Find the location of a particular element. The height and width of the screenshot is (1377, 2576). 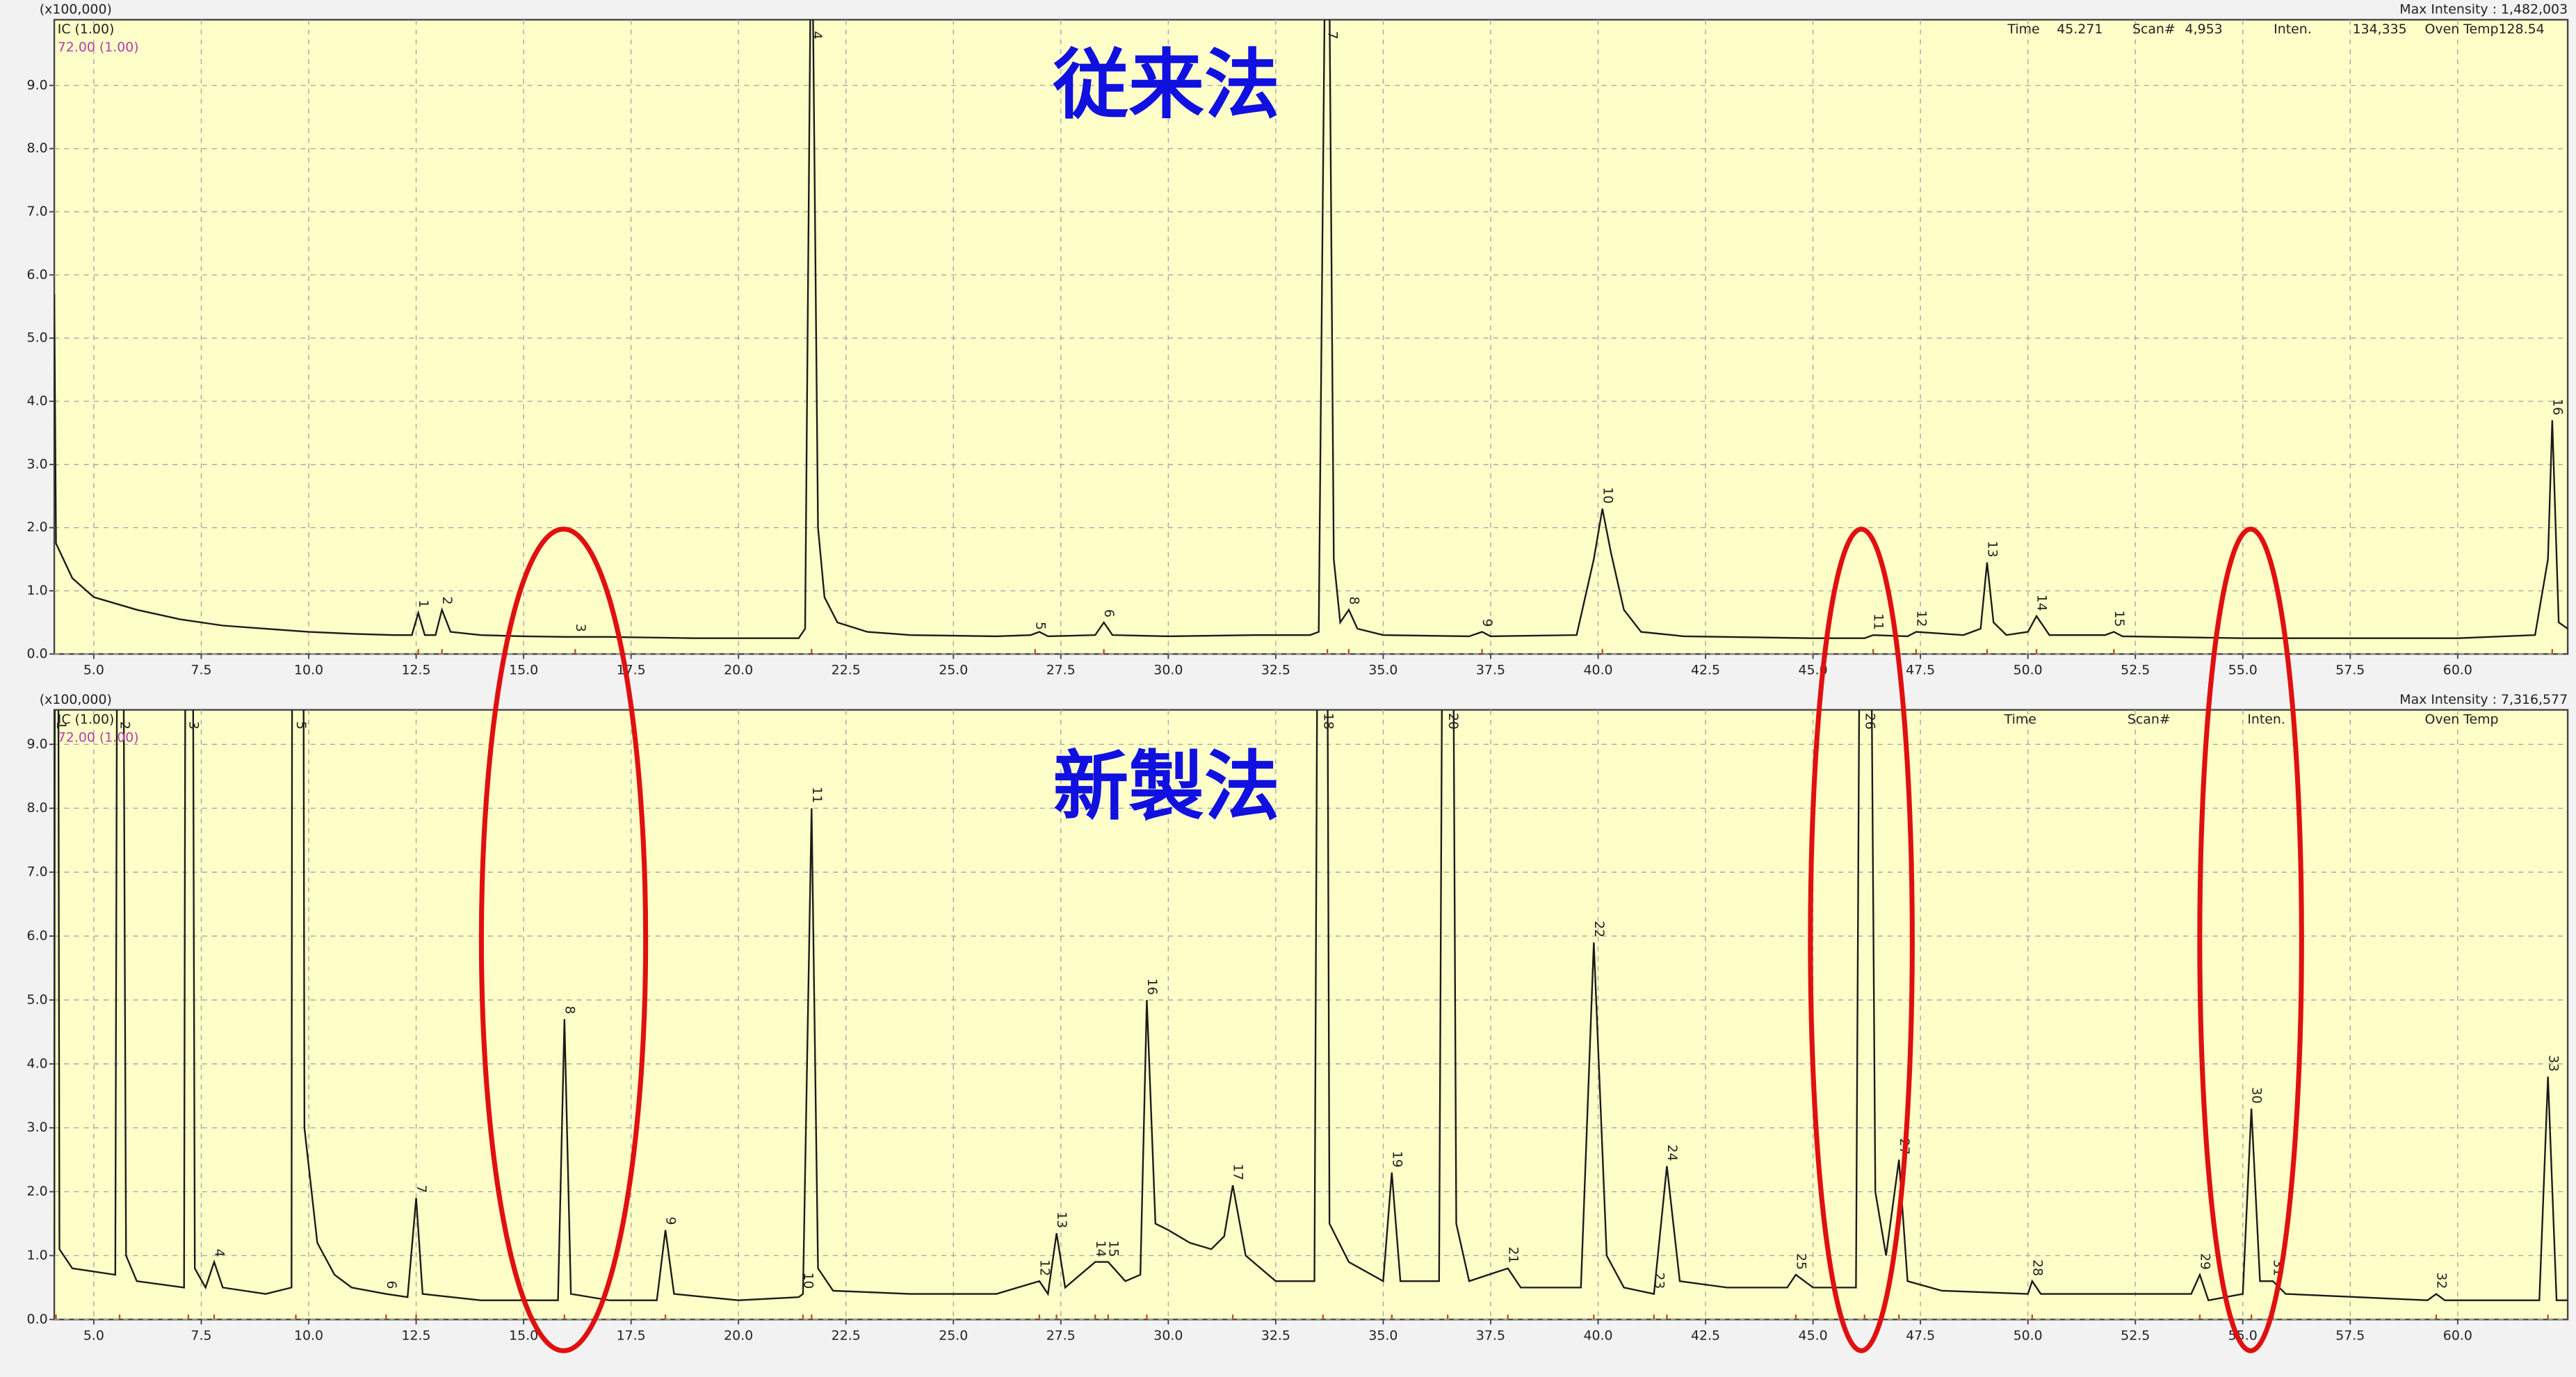

peak-label: 5 is located at coordinates (301, 725).